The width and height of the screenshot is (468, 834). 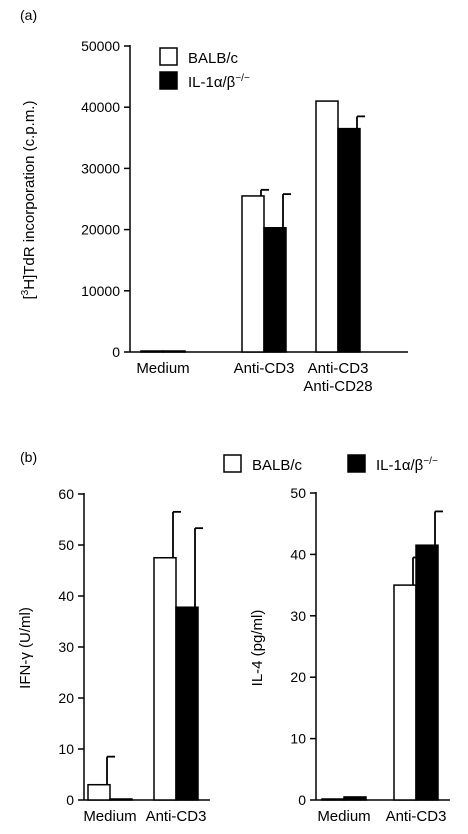 What do you see at coordinates (176, 816) in the screenshot?
I see `chart-b-ifn-category-label: Anti-CD3` at bounding box center [176, 816].